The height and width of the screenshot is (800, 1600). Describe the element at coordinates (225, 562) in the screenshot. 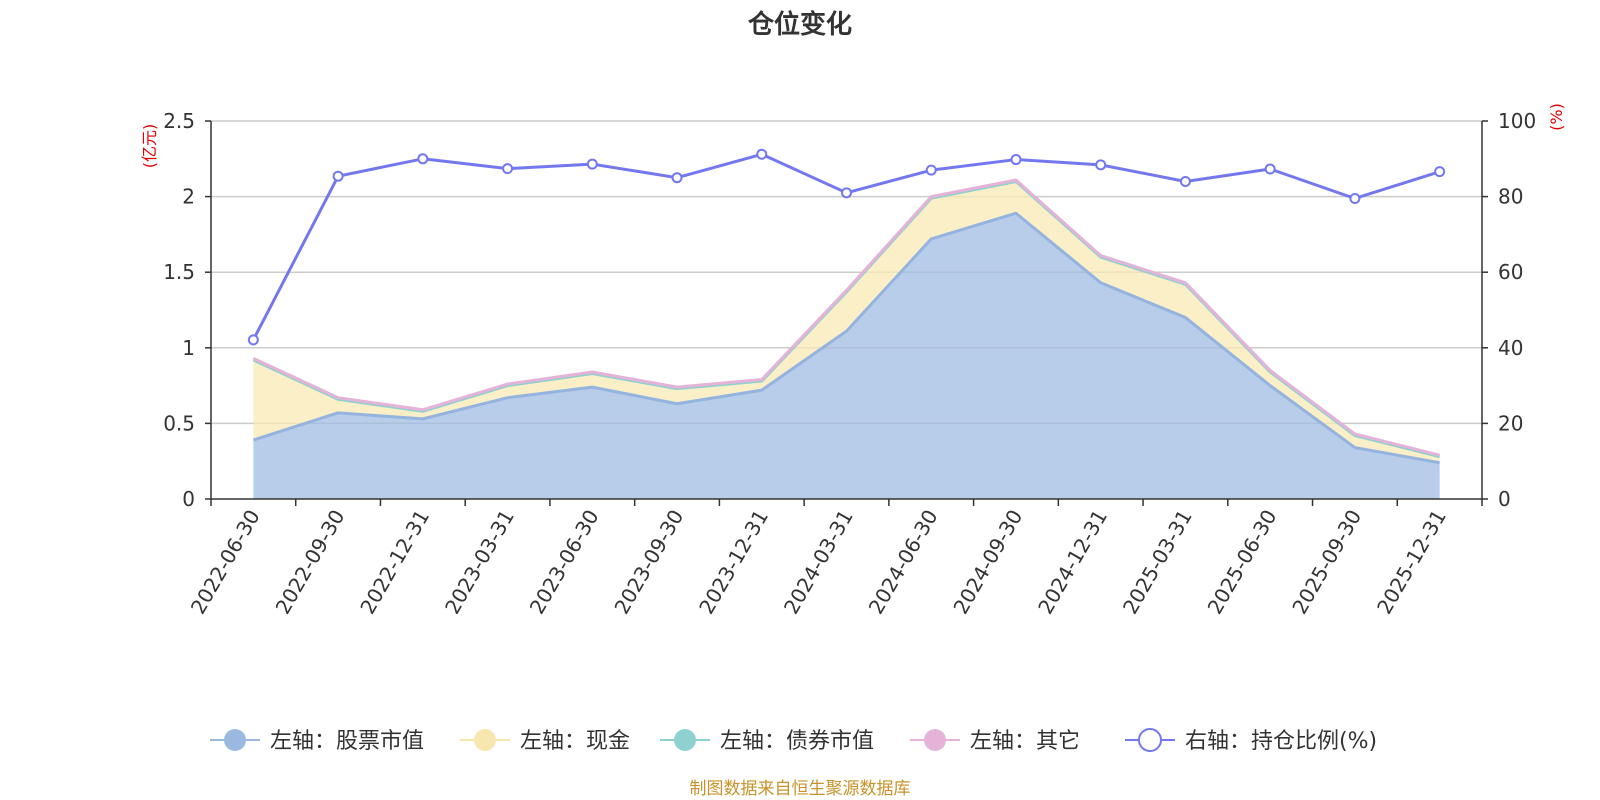

I see `x-tick-label: 2022-06-30` at that location.